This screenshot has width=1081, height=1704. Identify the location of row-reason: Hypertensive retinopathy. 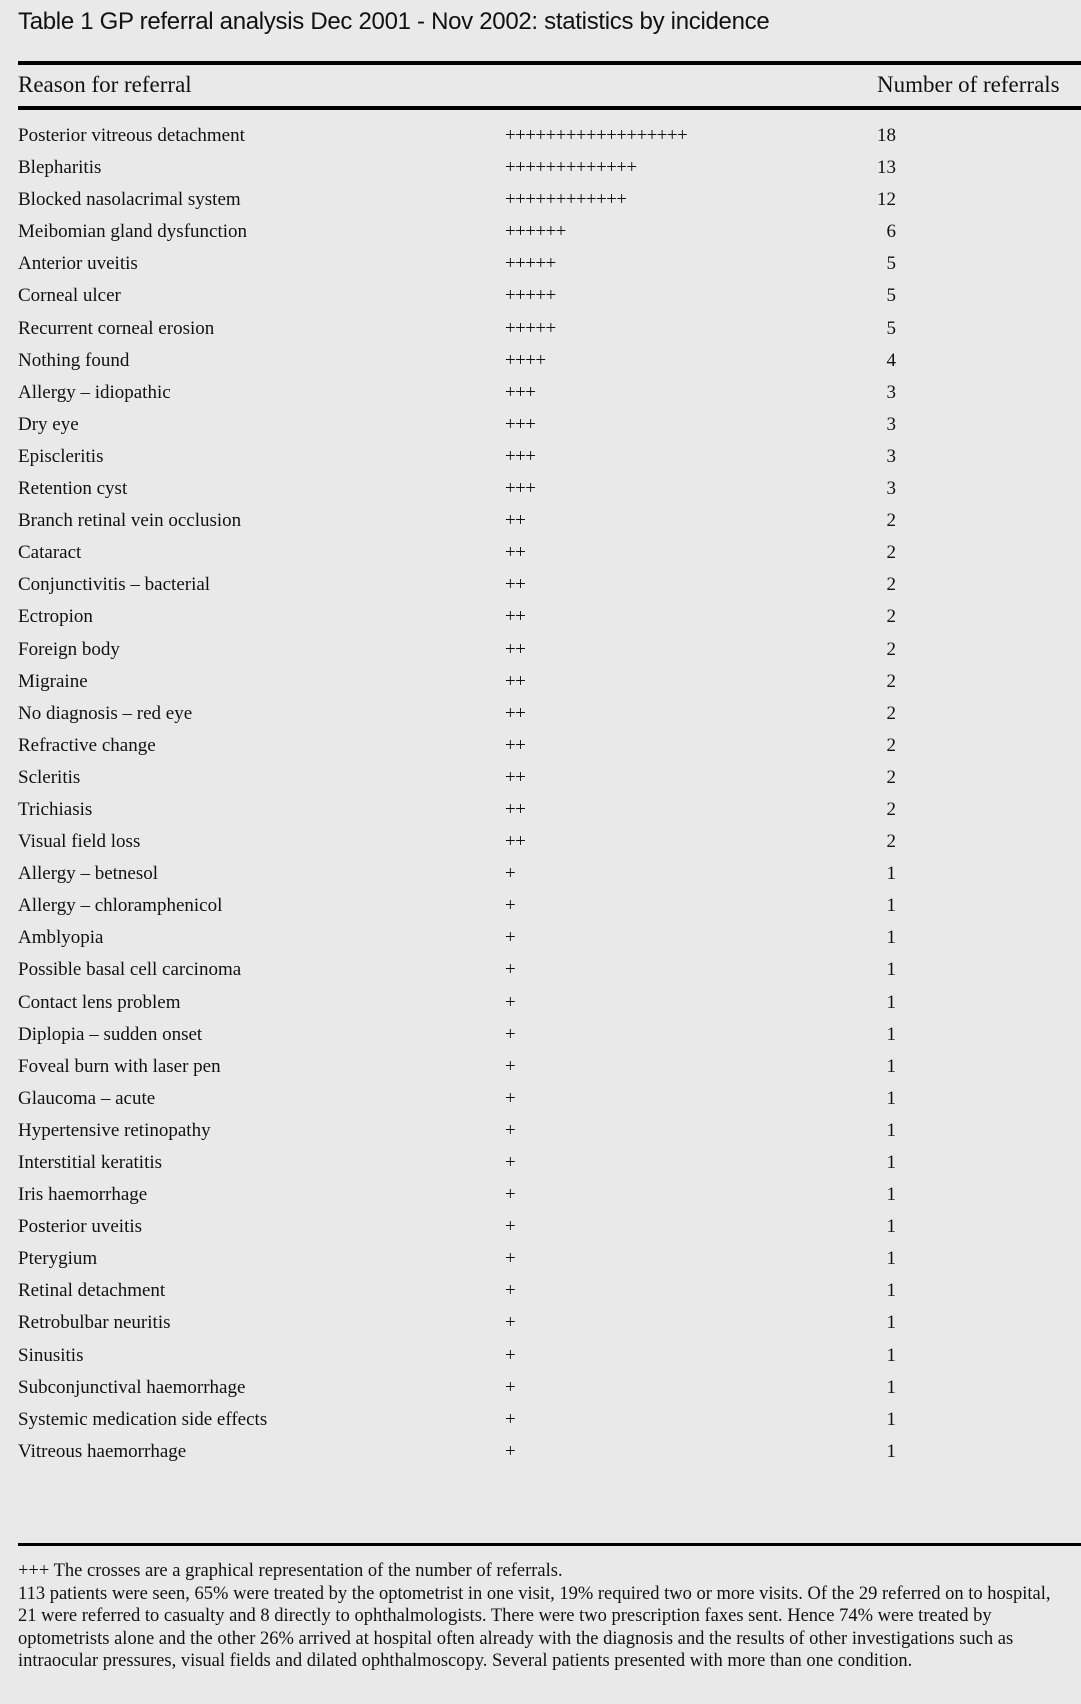
(114, 1130).